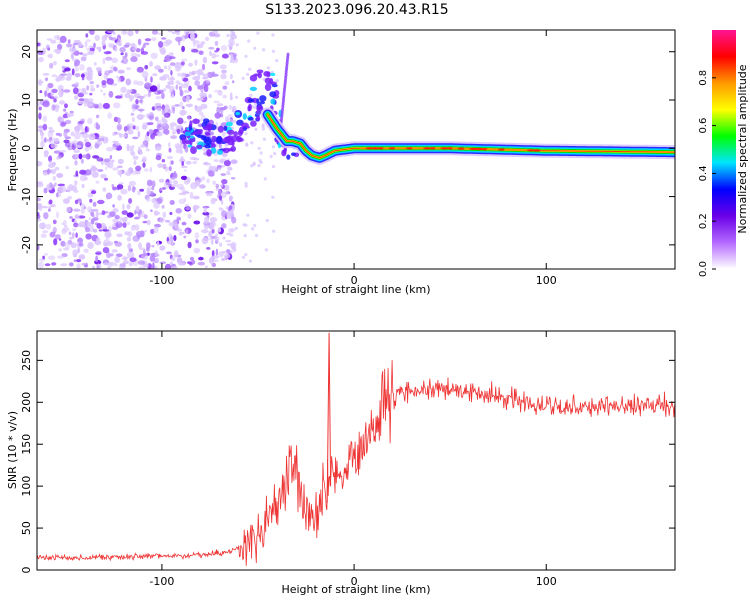 This screenshot has width=750, height=600. What do you see at coordinates (461, 148) in the screenshot?
I see `spectrogram-peak-mark` at bounding box center [461, 148].